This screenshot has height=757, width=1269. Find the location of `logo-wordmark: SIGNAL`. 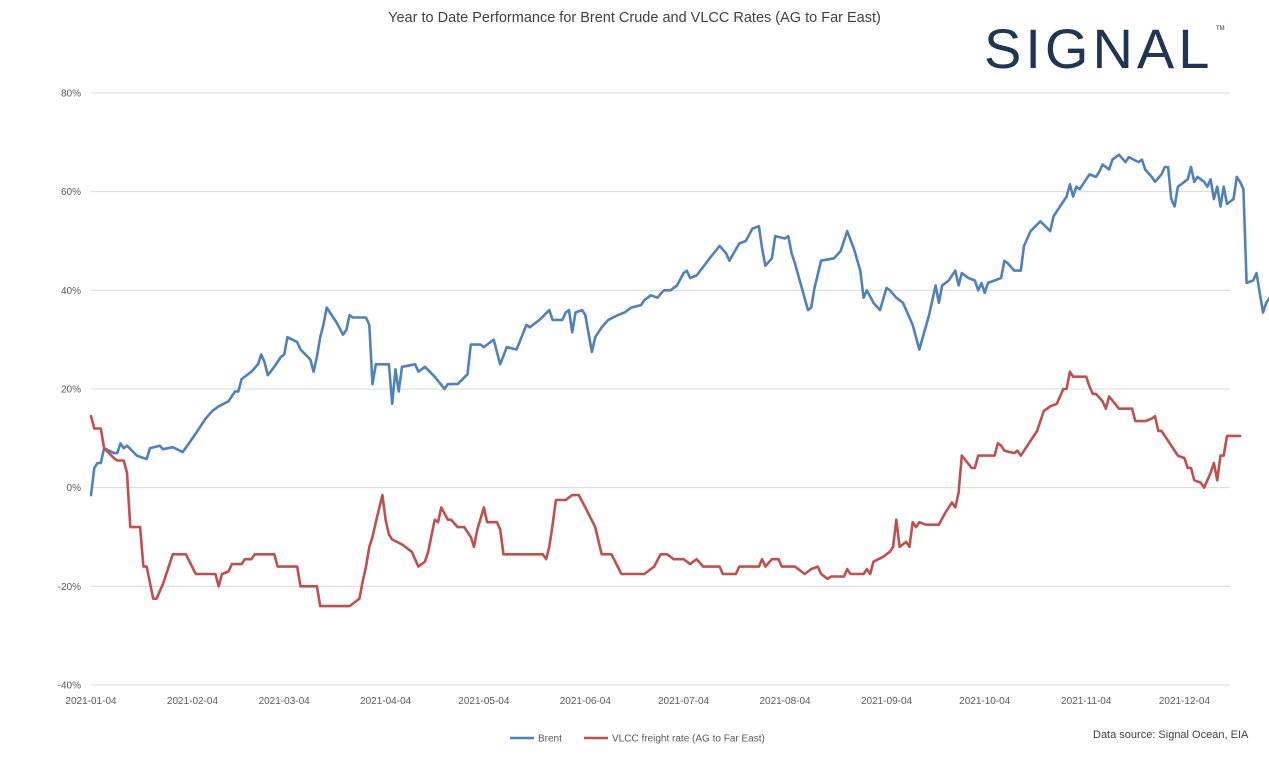

logo-wordmark: SIGNAL is located at coordinates (1098, 46).